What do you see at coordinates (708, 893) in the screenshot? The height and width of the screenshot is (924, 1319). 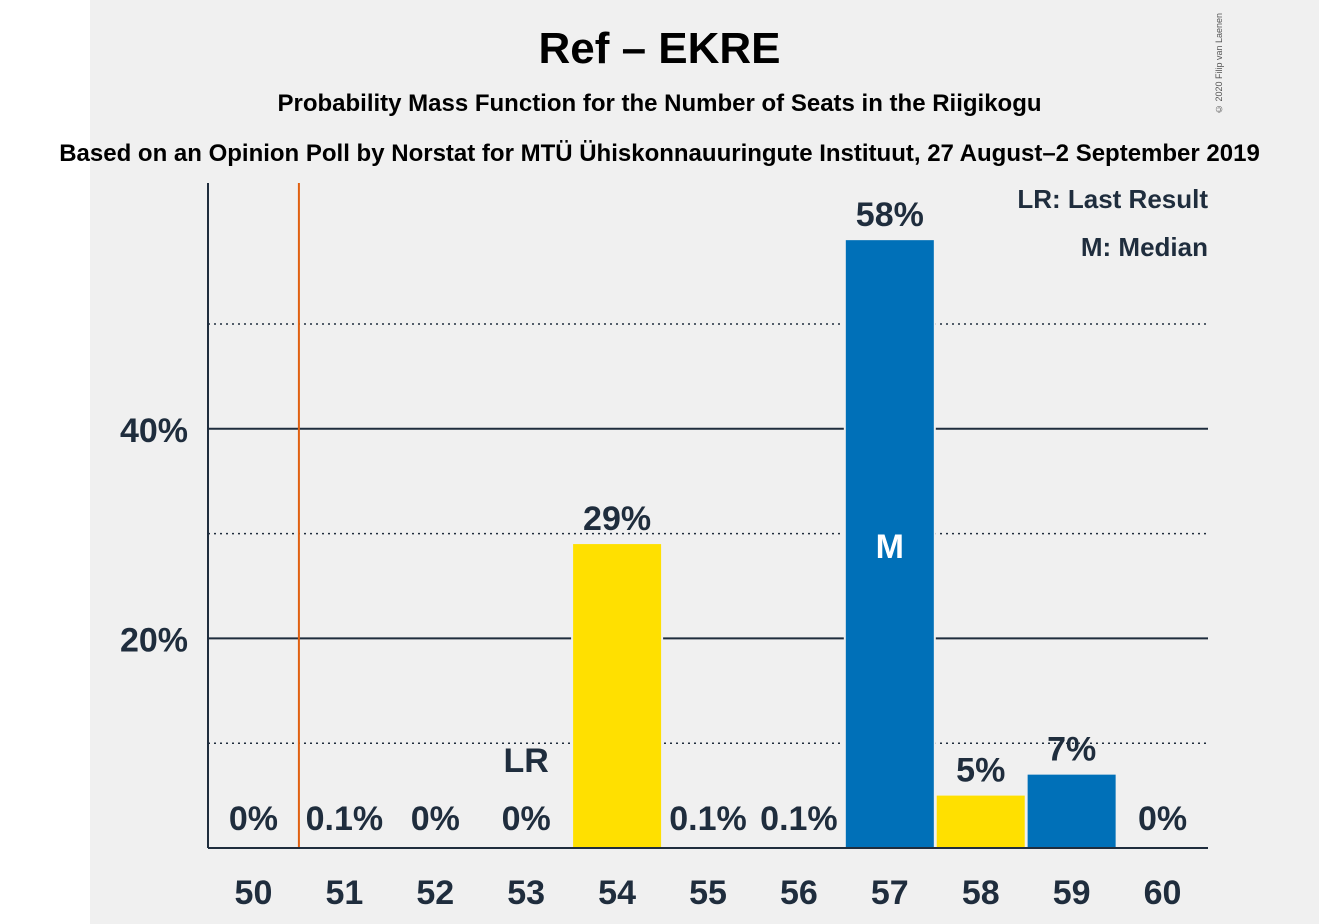 I see `x-tick-label: 55` at bounding box center [708, 893].